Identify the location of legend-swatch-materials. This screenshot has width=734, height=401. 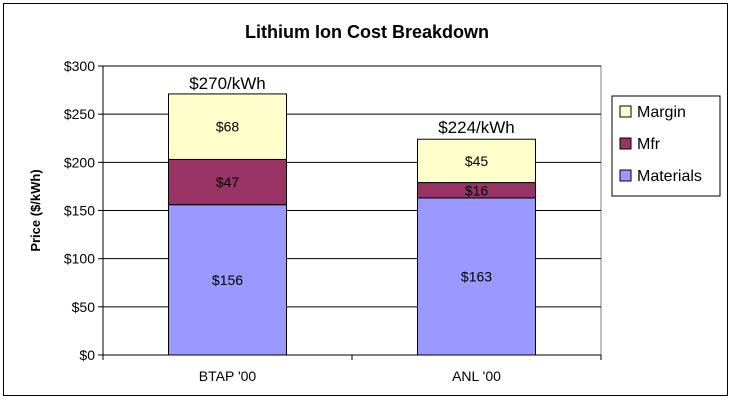
(625, 175).